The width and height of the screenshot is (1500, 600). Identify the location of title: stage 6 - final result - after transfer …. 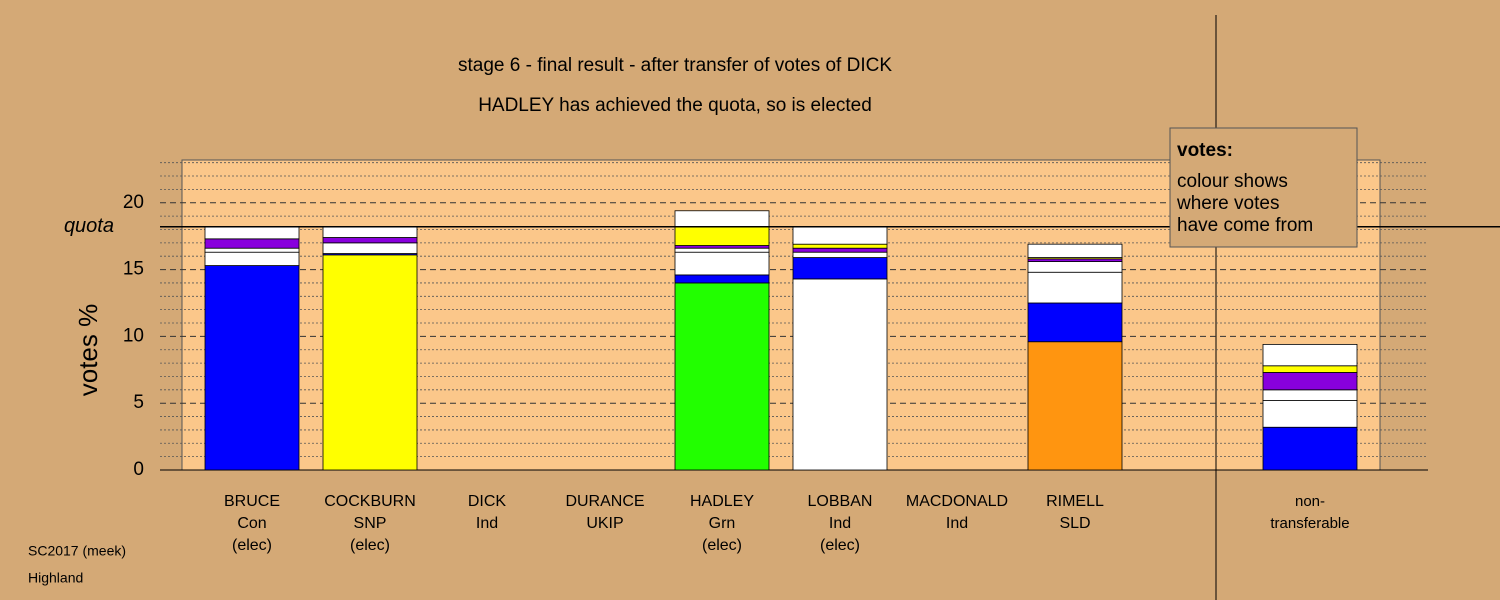
(675, 65).